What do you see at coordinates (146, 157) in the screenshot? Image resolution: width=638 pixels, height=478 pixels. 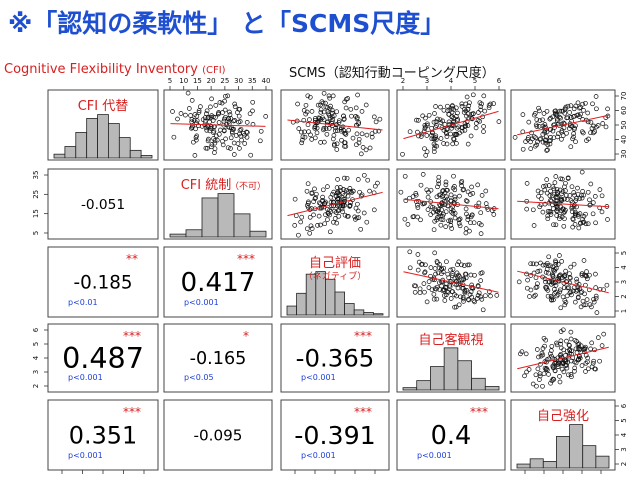 I see `hist-bar-v0-b8` at bounding box center [146, 157].